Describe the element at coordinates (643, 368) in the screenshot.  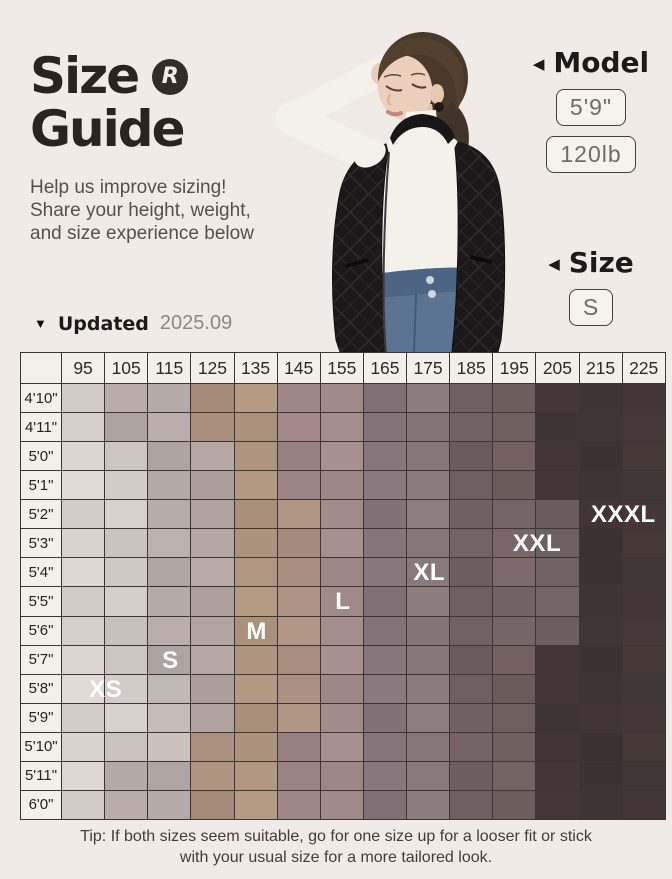
I see `weight-column-header: 225` at that location.